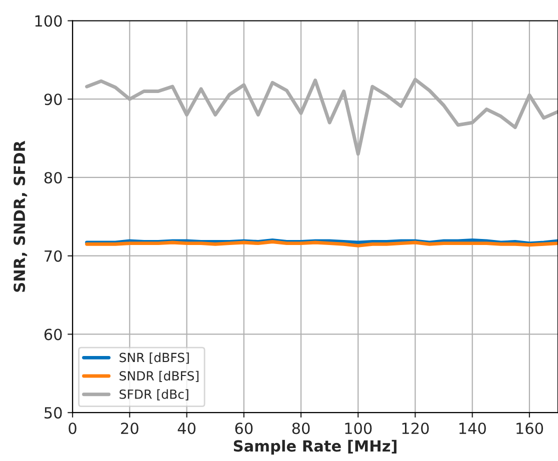 The height and width of the screenshot is (461, 558). I want to click on x-tick-label: 0, so click(72, 428).